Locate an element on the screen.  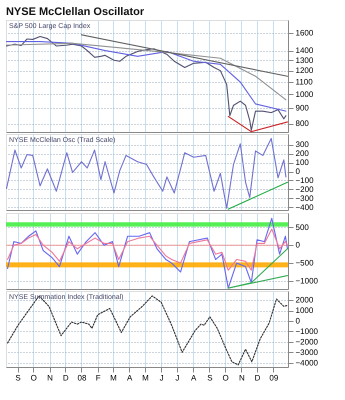
y-tick-label: −200 is located at coordinates (305, 189).